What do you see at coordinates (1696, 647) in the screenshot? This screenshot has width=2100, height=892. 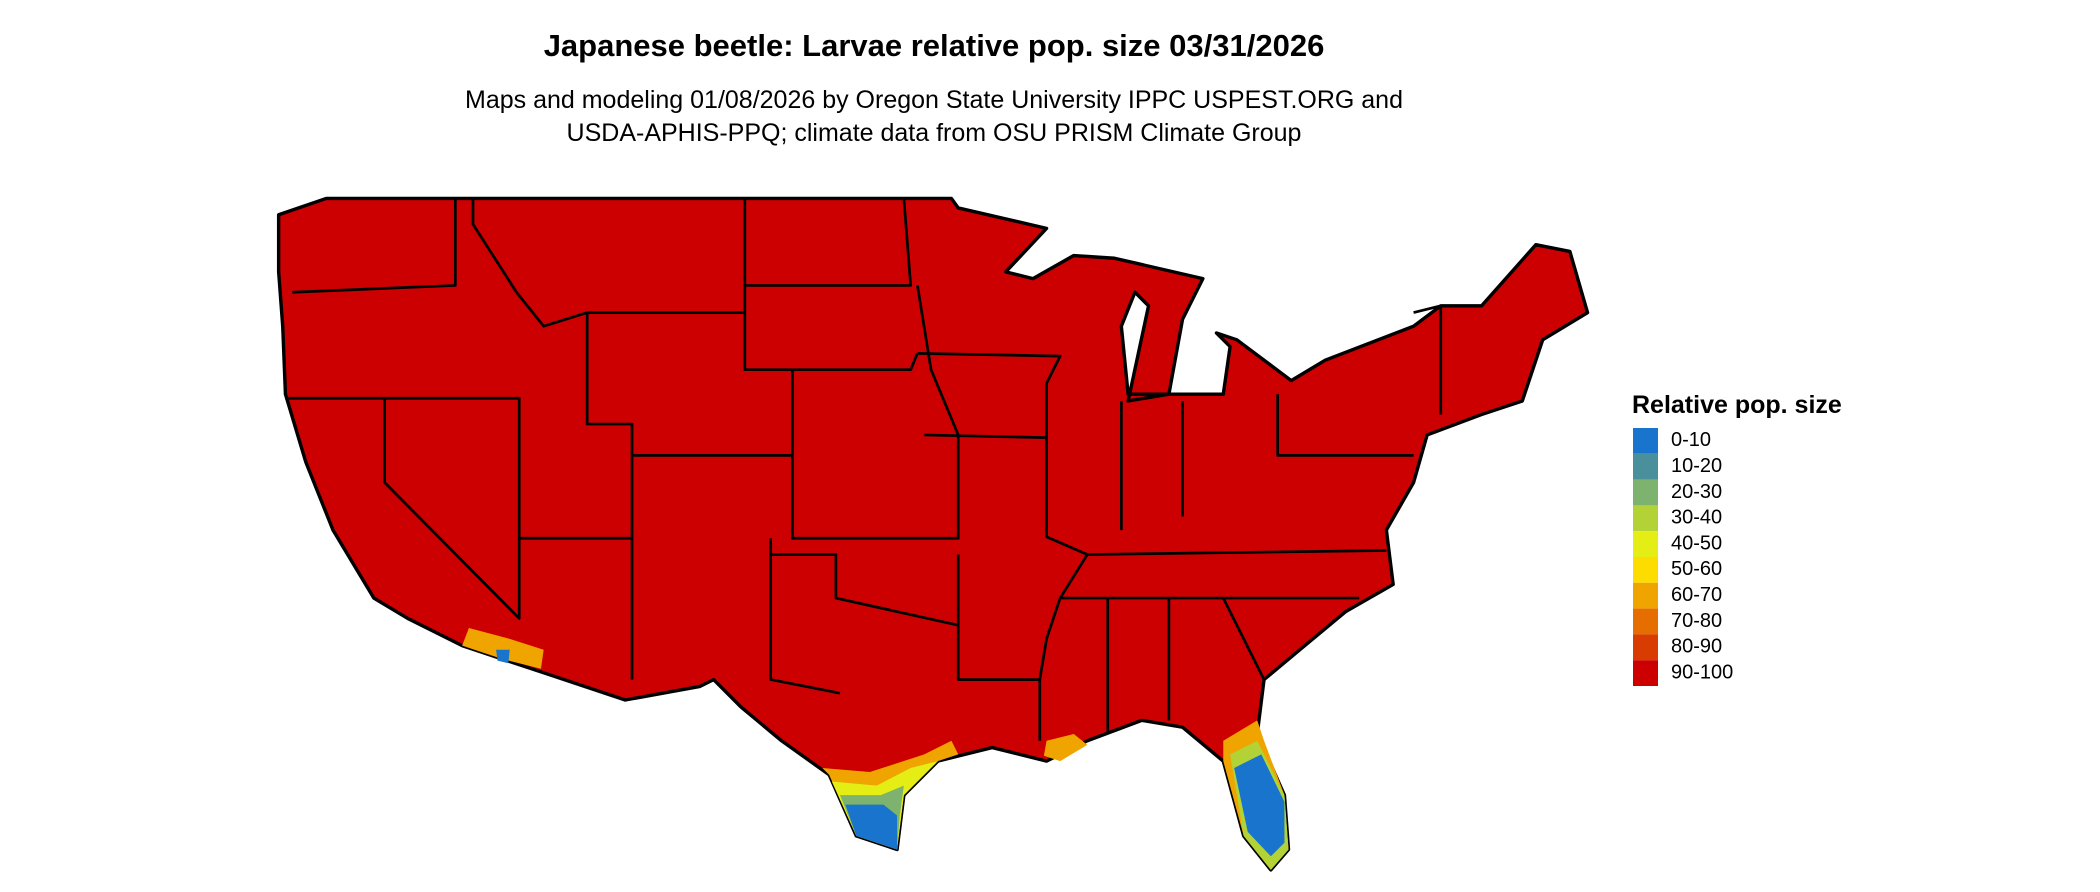 I see `legend-label: 80-90` at bounding box center [1696, 647].